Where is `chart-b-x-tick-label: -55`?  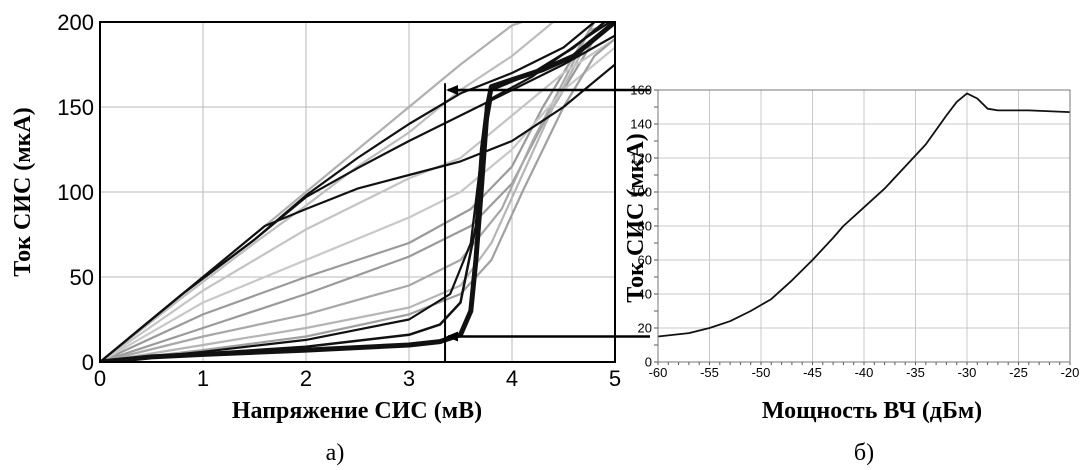
chart-b-x-tick-label: -55 is located at coordinates (709, 372).